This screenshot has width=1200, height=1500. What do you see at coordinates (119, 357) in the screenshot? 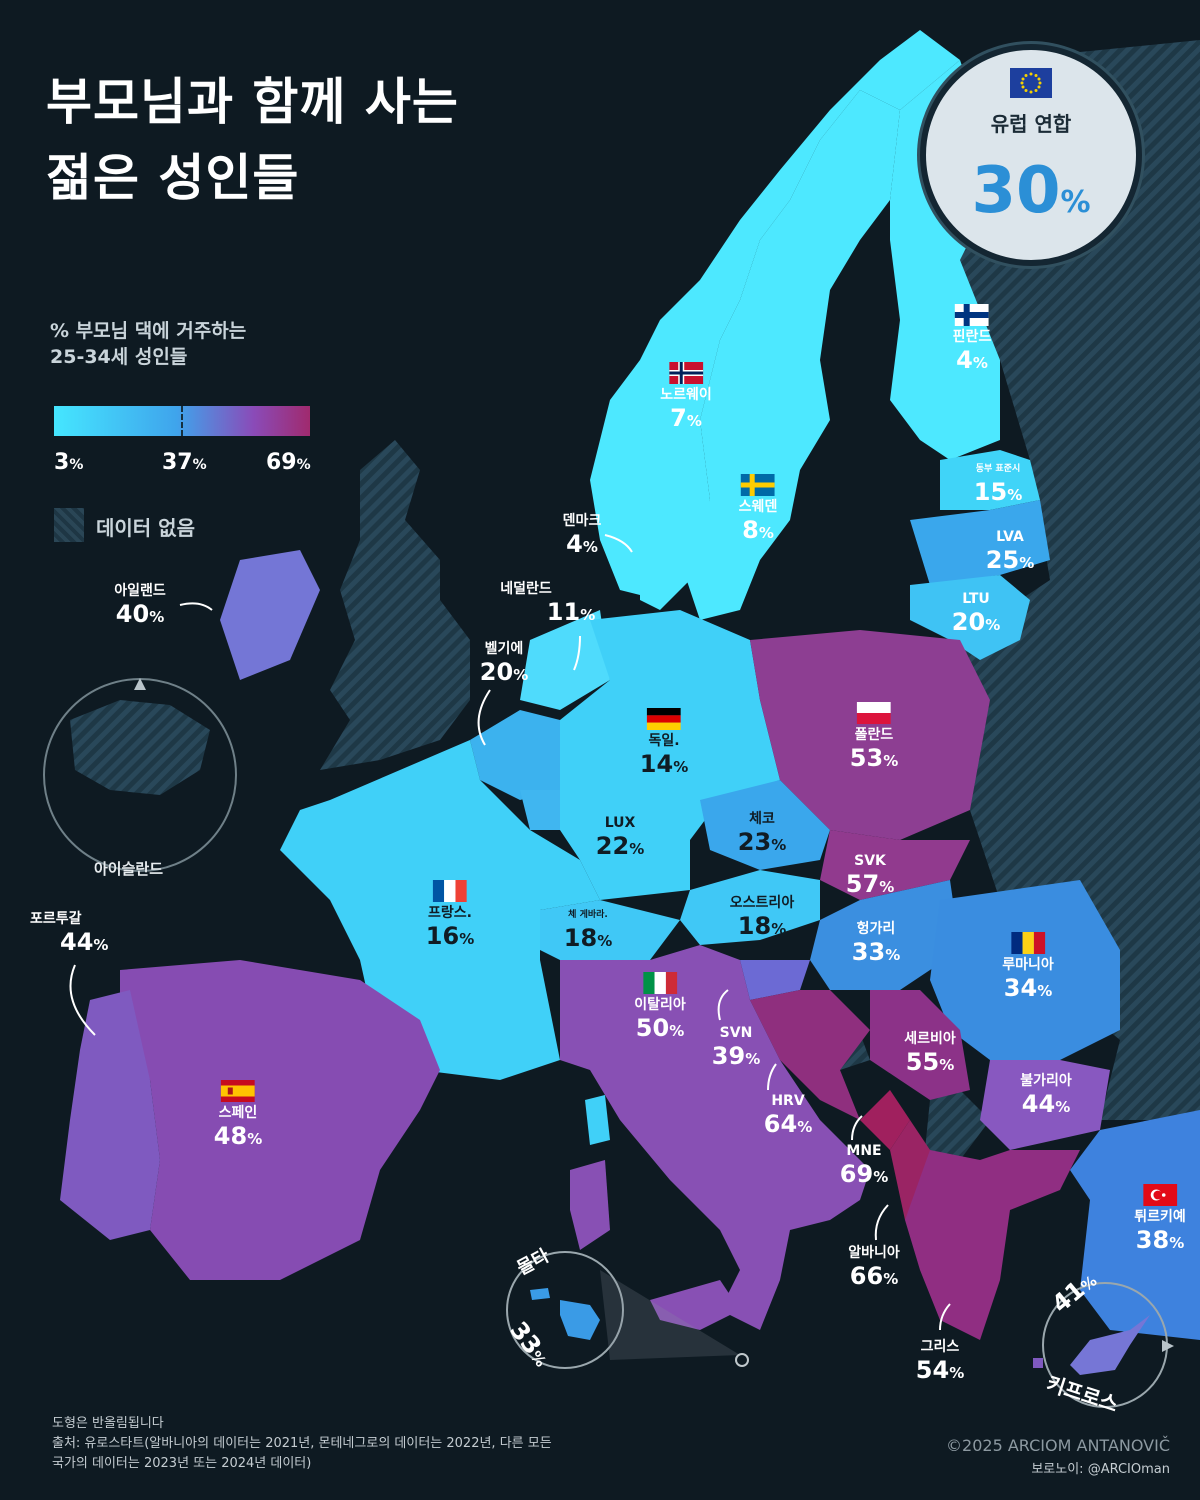
I see `legend-label-line-2: 25-34세 성인들` at bounding box center [119, 357].